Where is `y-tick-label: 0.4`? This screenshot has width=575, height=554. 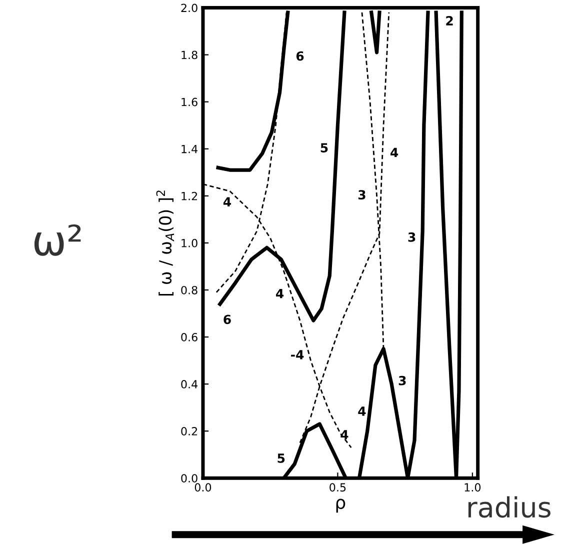
y-tick-label: 0.4 is located at coordinates (189, 384).